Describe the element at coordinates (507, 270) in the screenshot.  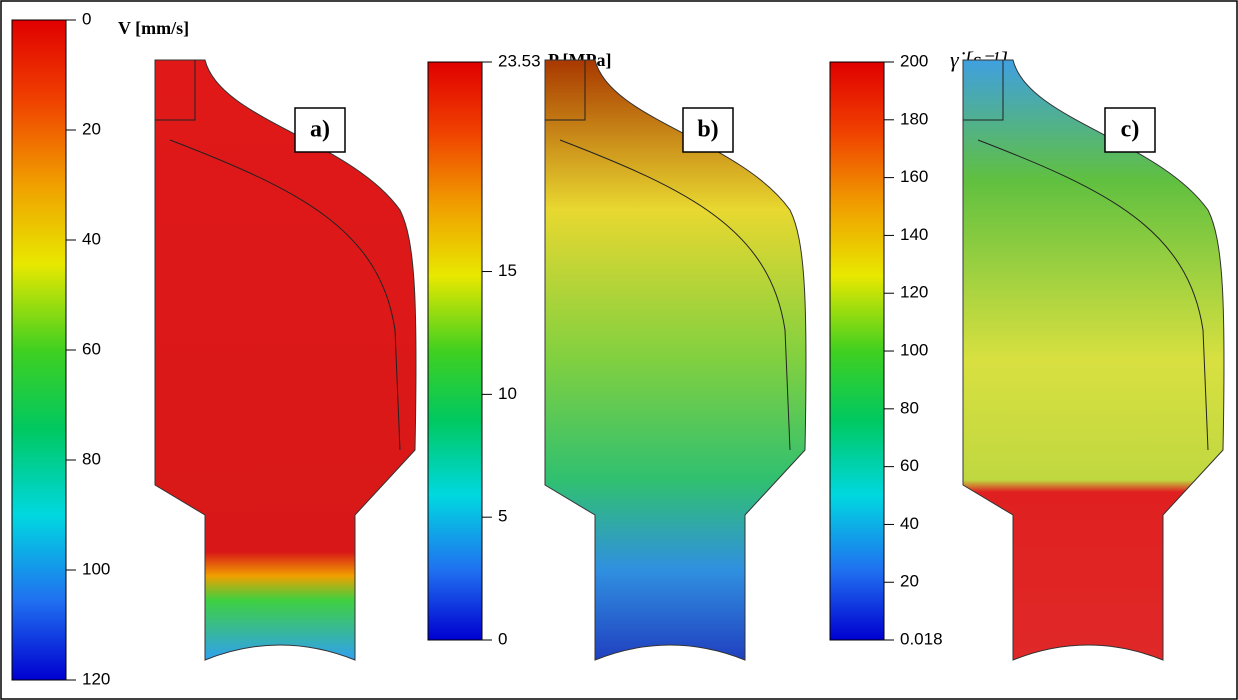
I see `tick-label: 15` at that location.